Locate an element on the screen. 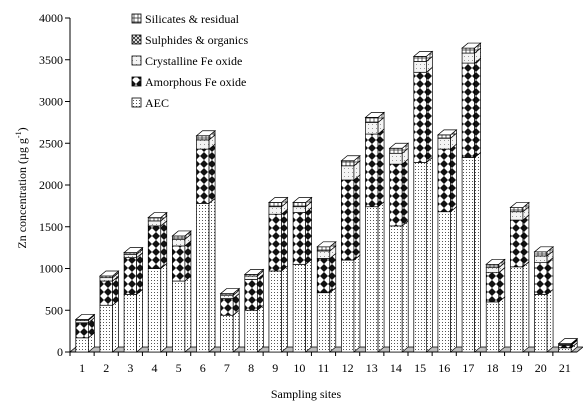 The image size is (583, 402). x-tick-label: 8 is located at coordinates (251, 368).